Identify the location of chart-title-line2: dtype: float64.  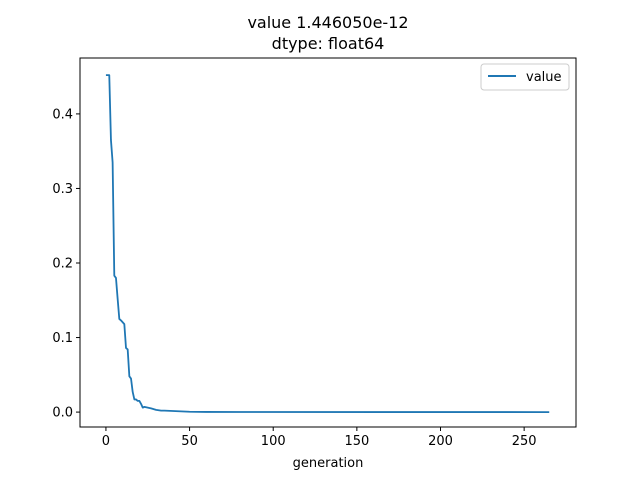
(328, 43).